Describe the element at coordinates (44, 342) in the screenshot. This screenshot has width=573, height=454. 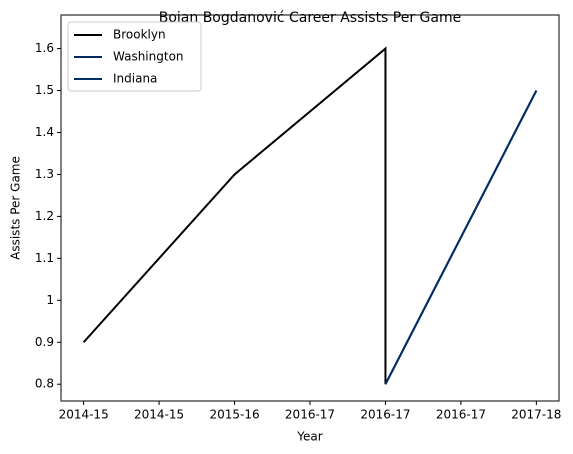
I see `y-tick-label: 0.9` at that location.